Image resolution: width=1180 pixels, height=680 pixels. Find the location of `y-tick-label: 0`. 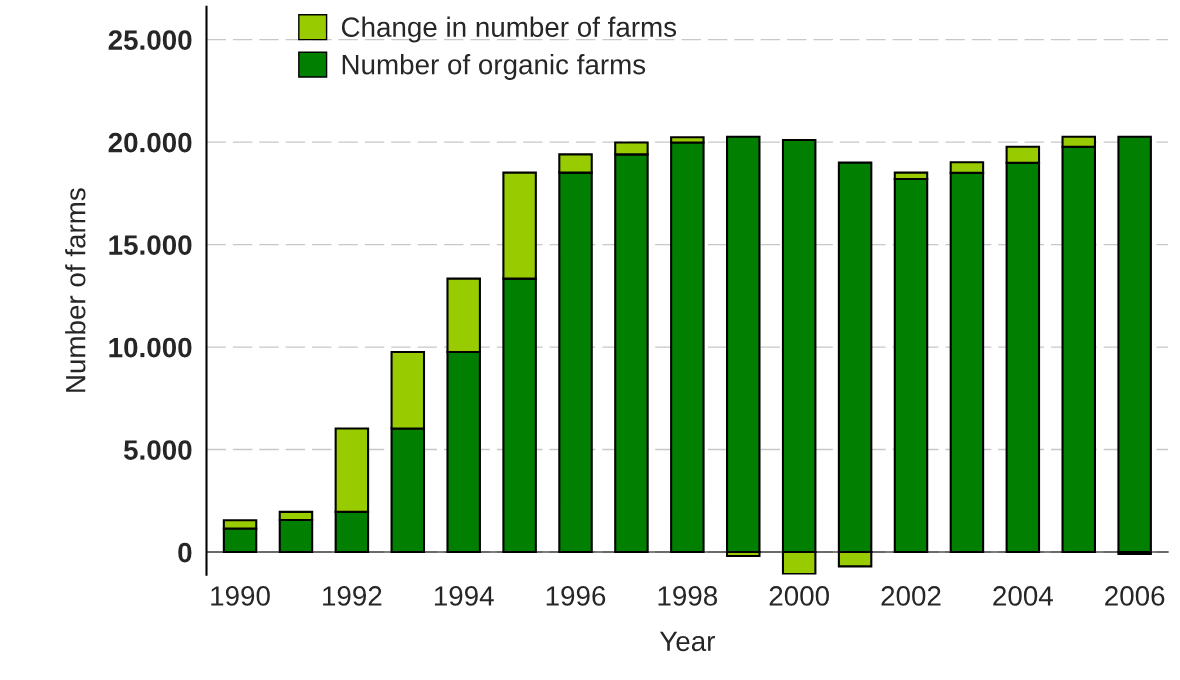

y-tick-label: 0 is located at coordinates (185, 552).